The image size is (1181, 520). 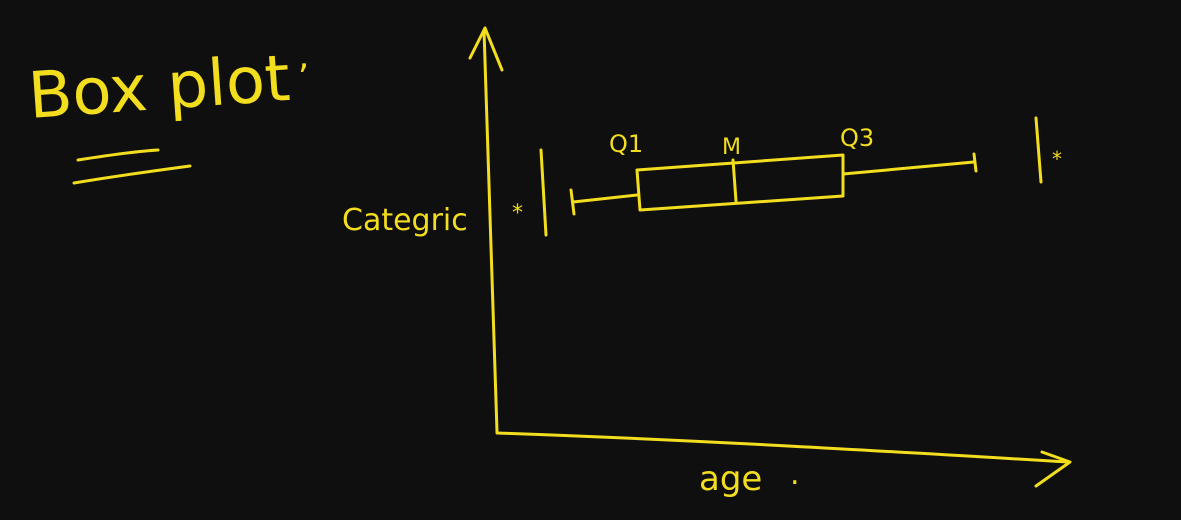 I want to click on left-whisker-cap, so click(x=572, y=202).